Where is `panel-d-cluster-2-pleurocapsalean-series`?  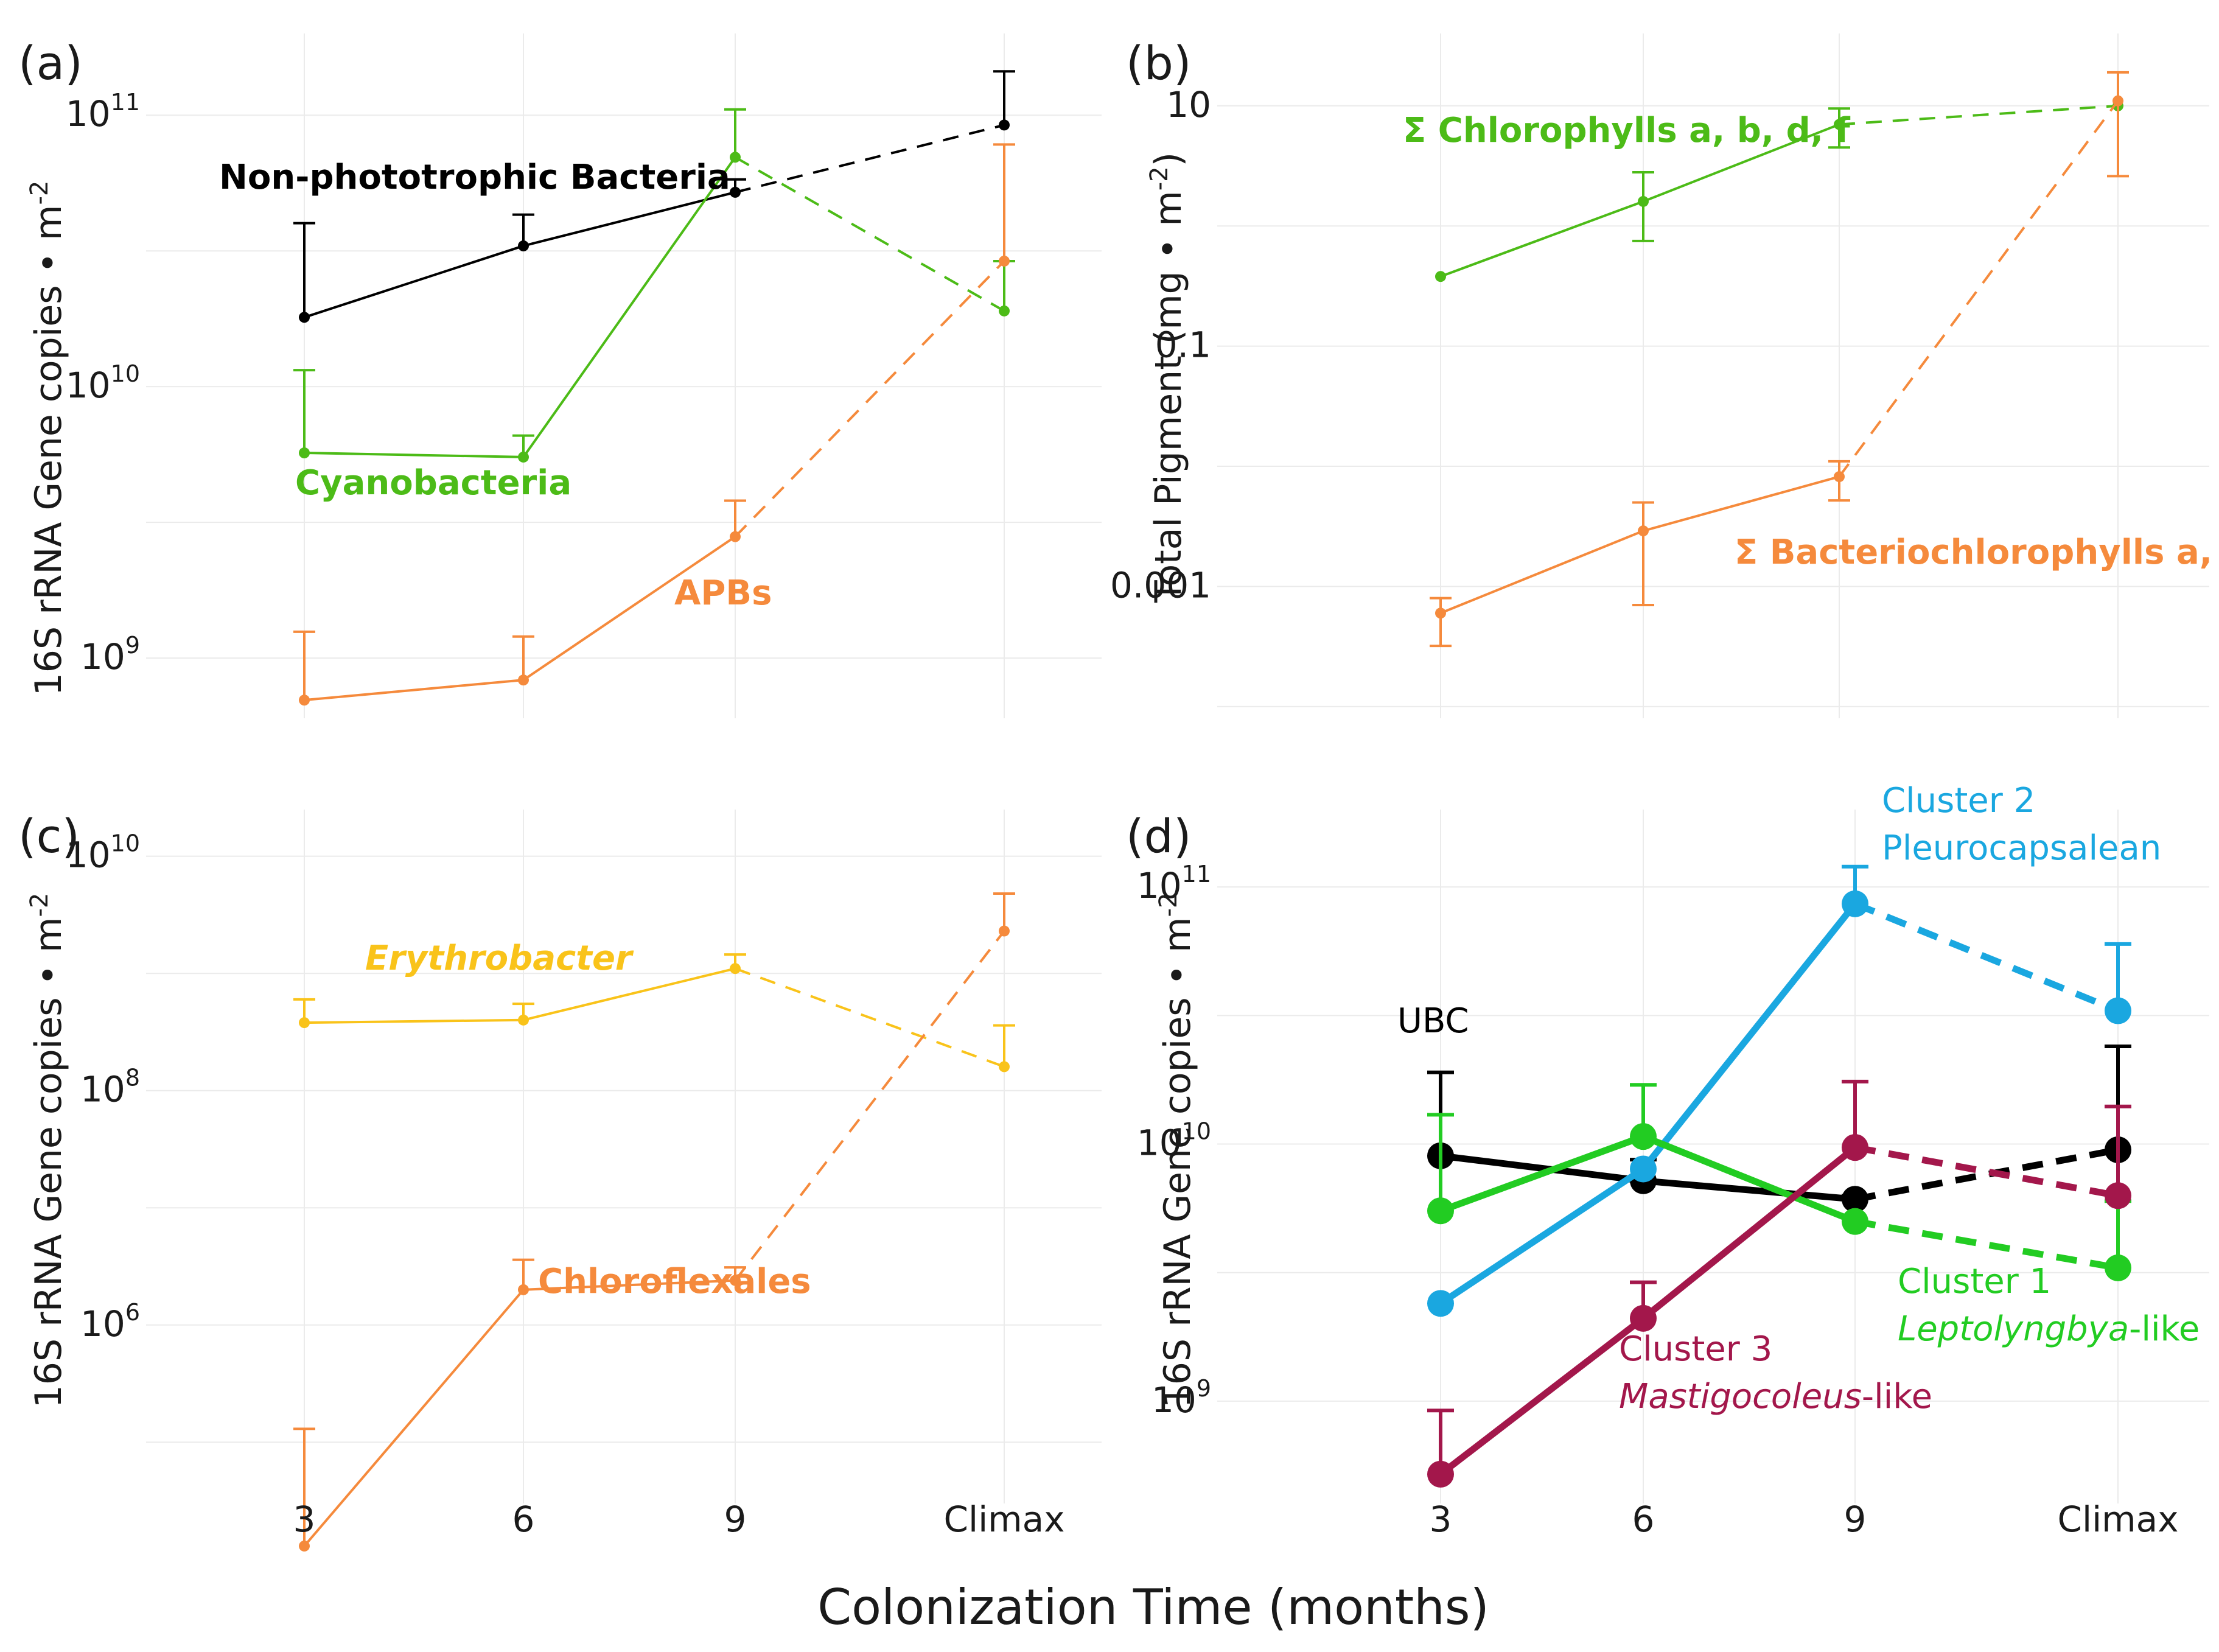 panel-d-cluster-2-pleurocapsalean-series is located at coordinates (1779, 1090).